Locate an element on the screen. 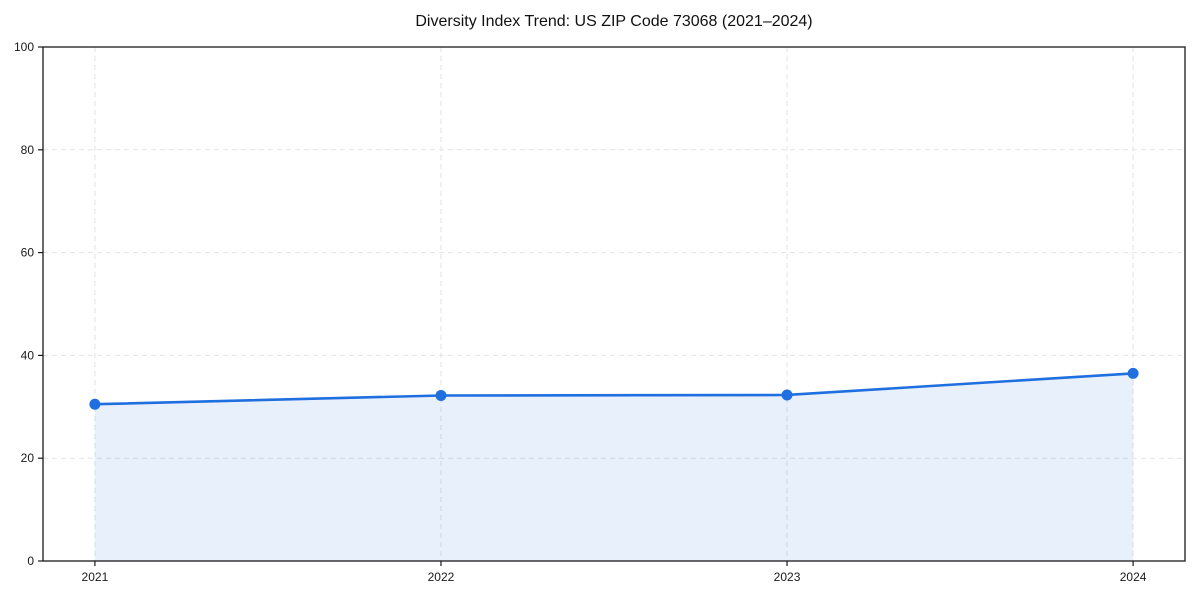 The width and height of the screenshot is (1200, 600). x-axis-tick-label: 2022 is located at coordinates (441, 577).